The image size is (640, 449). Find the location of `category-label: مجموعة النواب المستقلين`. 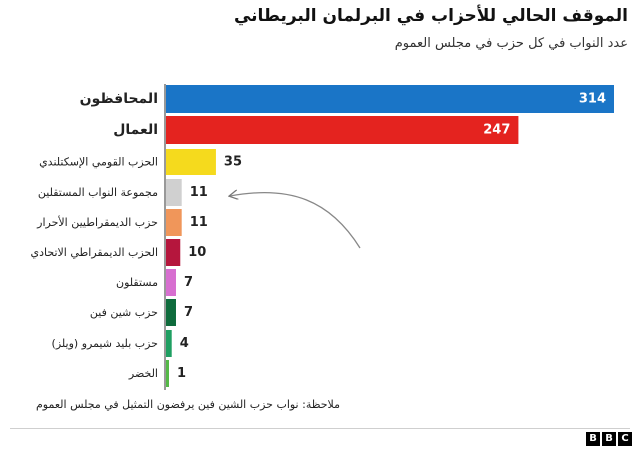

category-label: مجموعة النواب المستقلين is located at coordinates (98, 192).